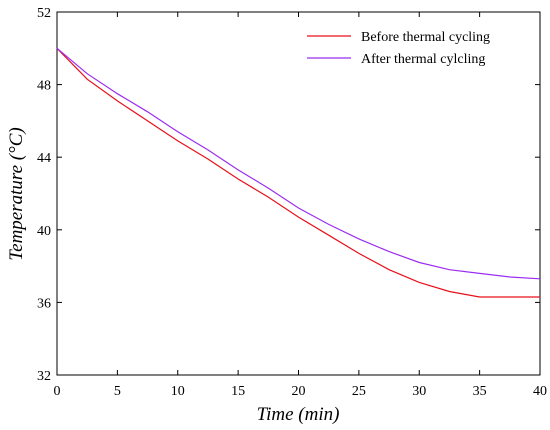 The width and height of the screenshot is (550, 430). I want to click on y-tick-label: 48, so click(44, 86).